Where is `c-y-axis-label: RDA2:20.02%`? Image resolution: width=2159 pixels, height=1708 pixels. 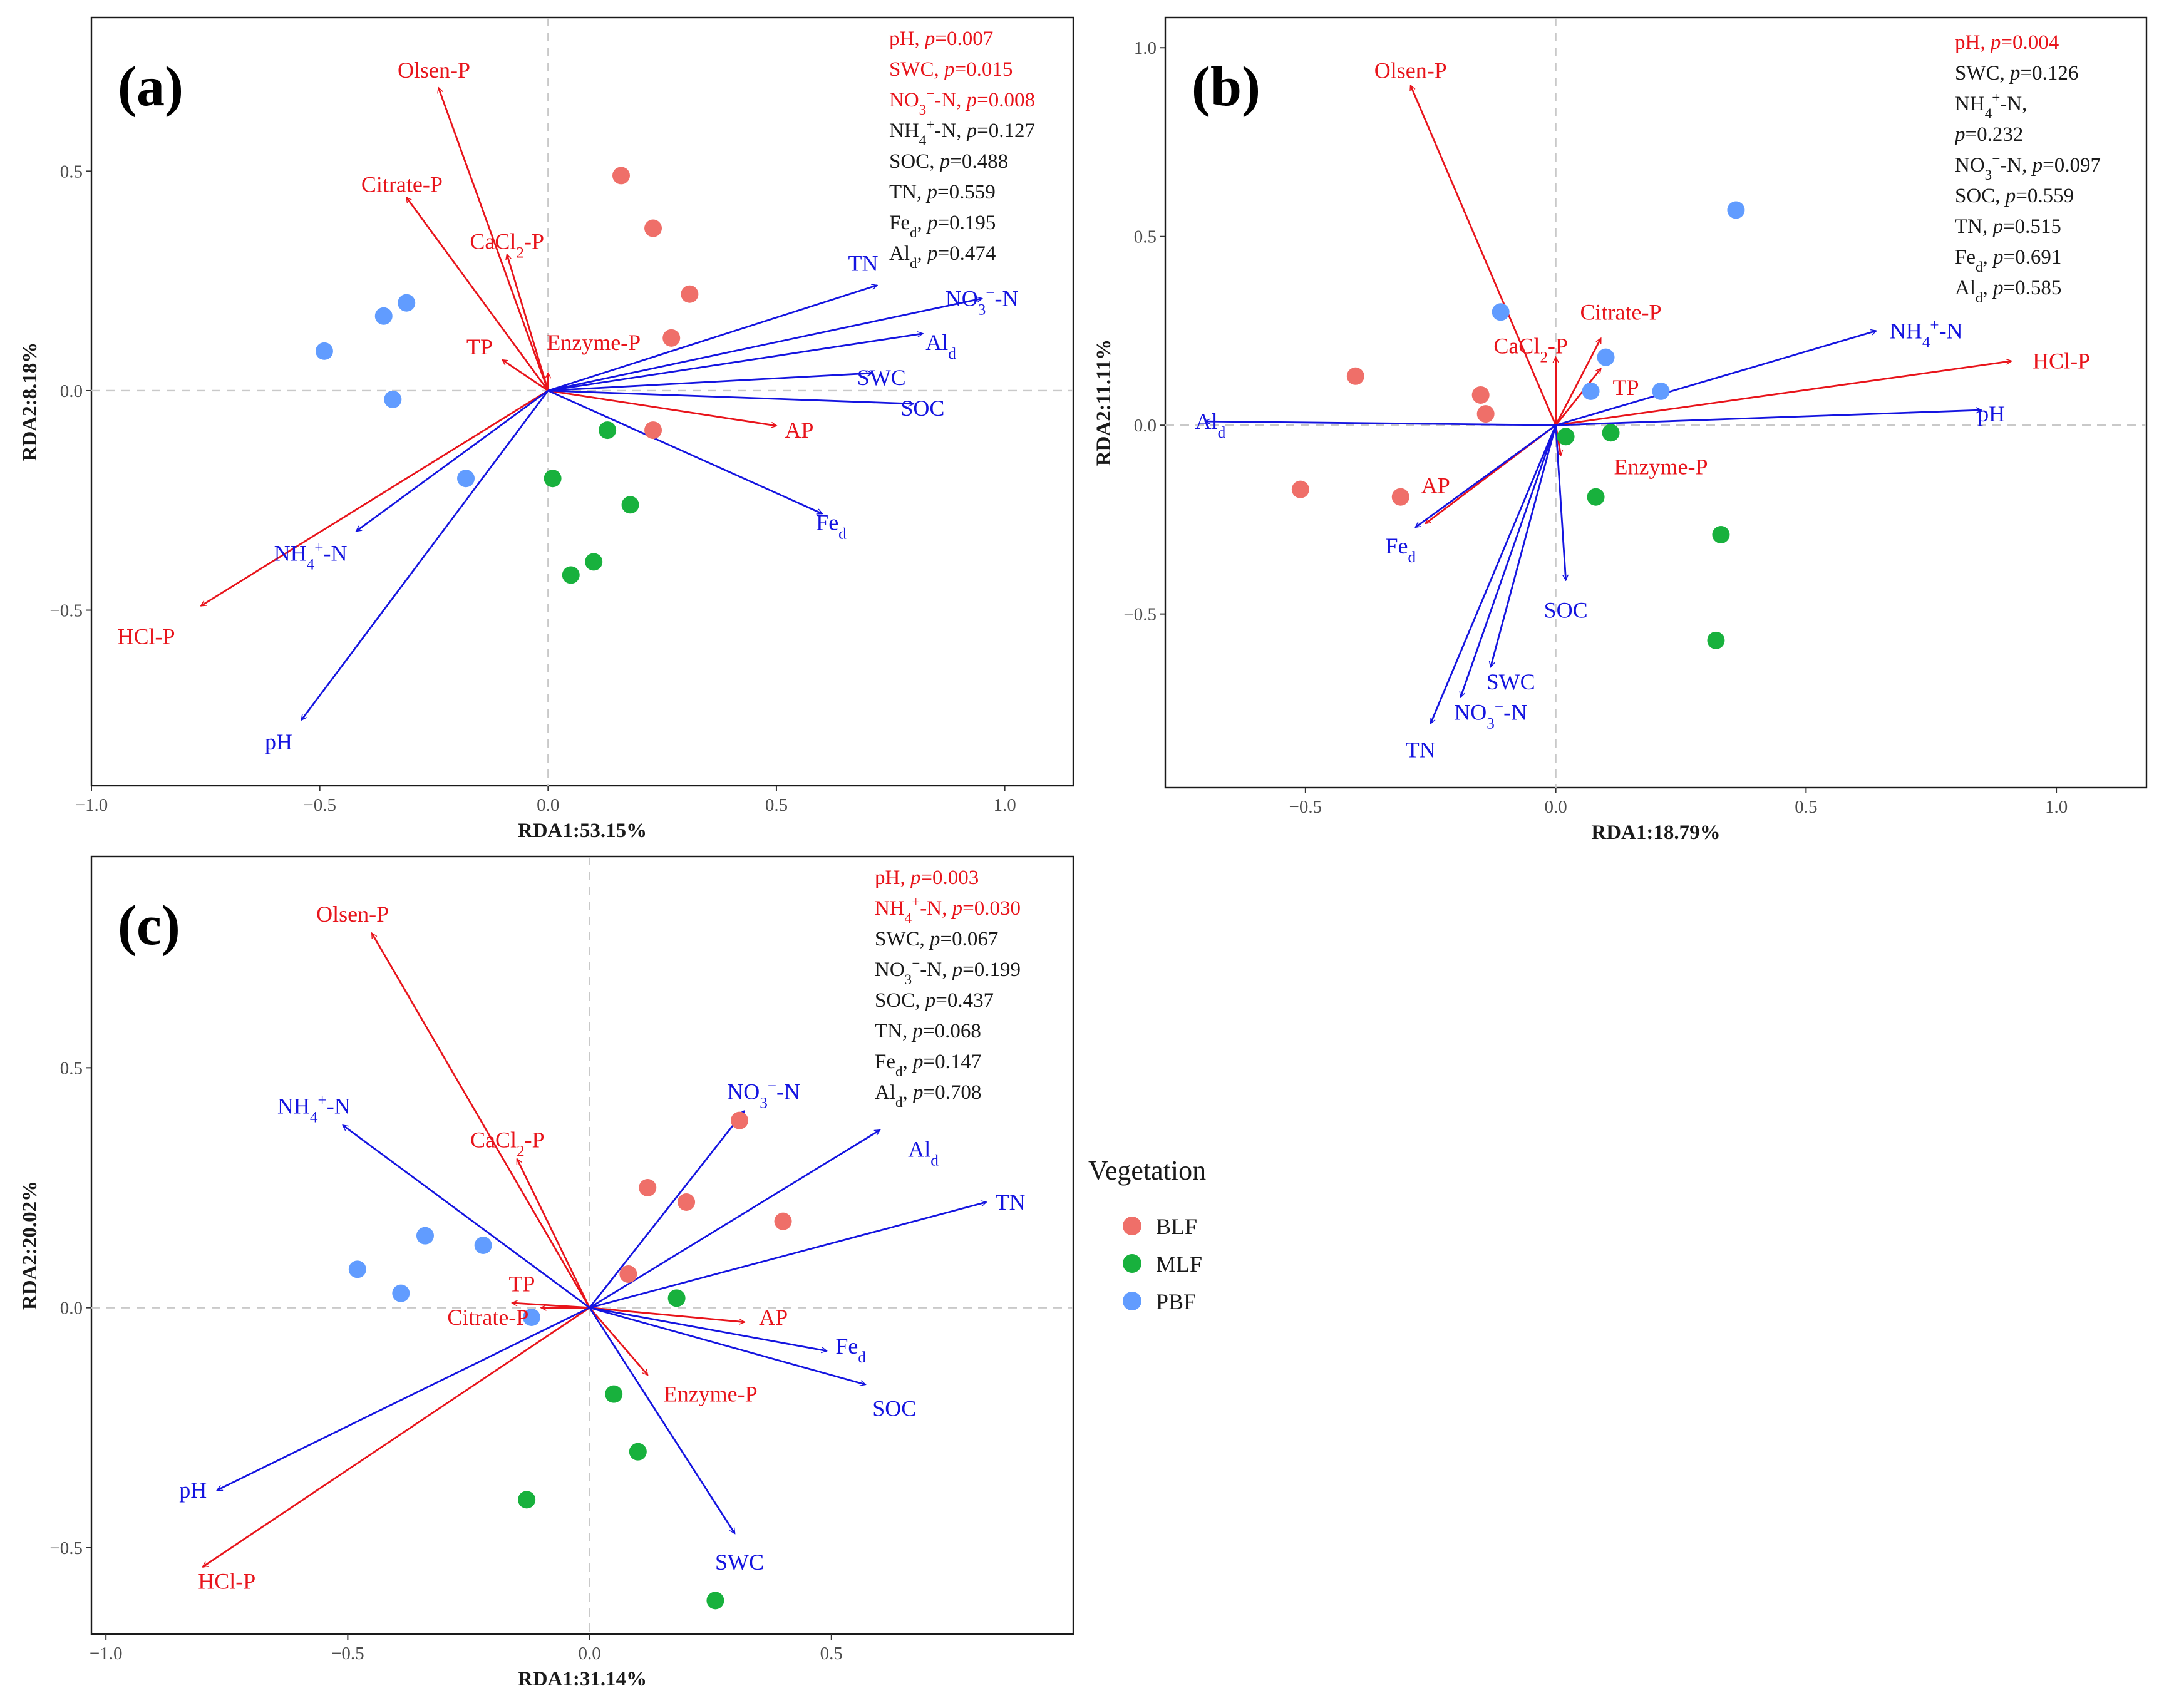 c-y-axis-label: RDA2:20.02% is located at coordinates (30, 1245).